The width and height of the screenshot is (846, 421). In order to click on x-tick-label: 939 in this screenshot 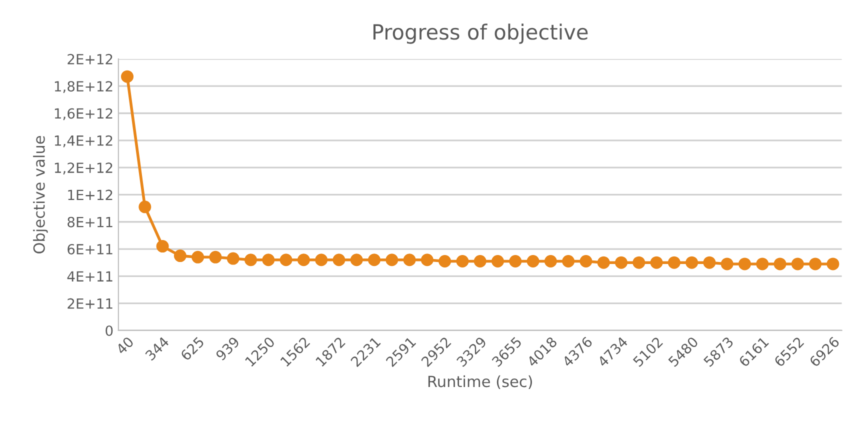, I will do `click(227, 349)`.